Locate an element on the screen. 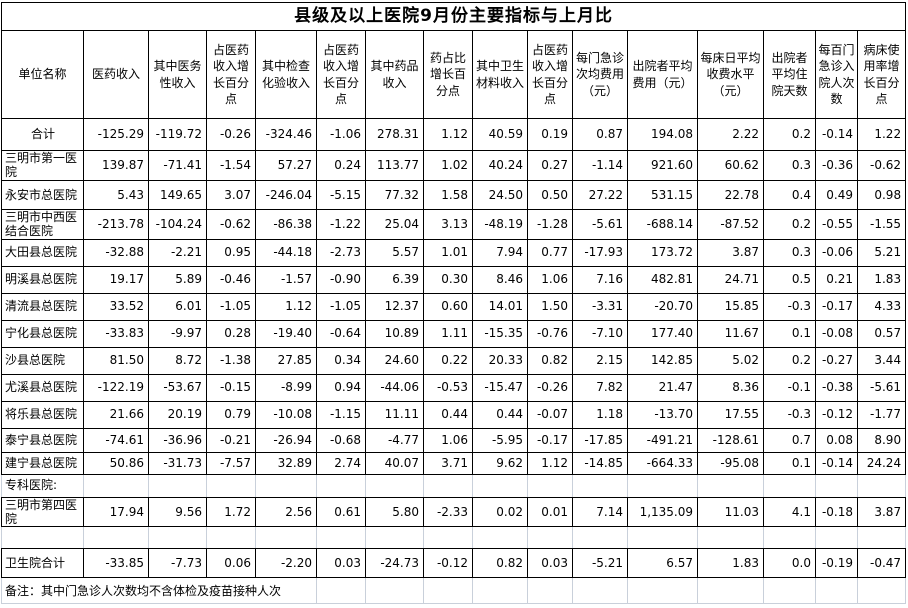 The width and height of the screenshot is (908, 608). row-label: 明溪县总医院 is located at coordinates (42, 279).